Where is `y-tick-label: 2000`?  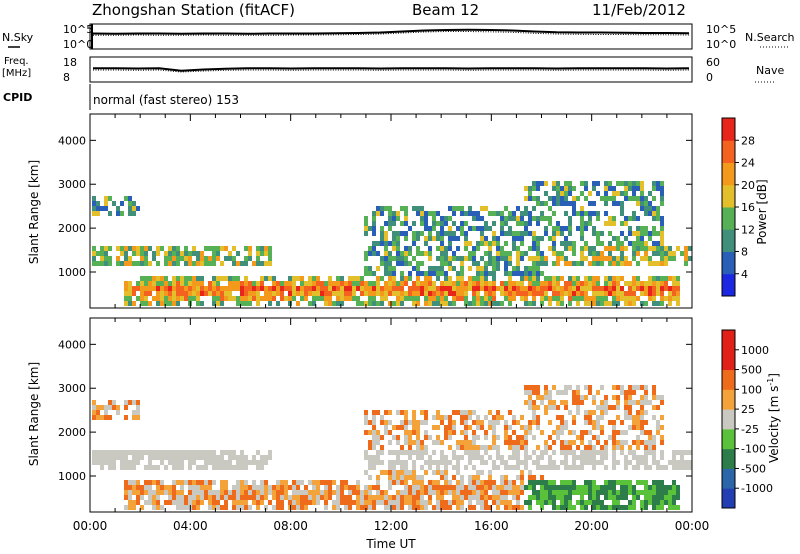
y-tick-label: 2000 is located at coordinates (72, 432).